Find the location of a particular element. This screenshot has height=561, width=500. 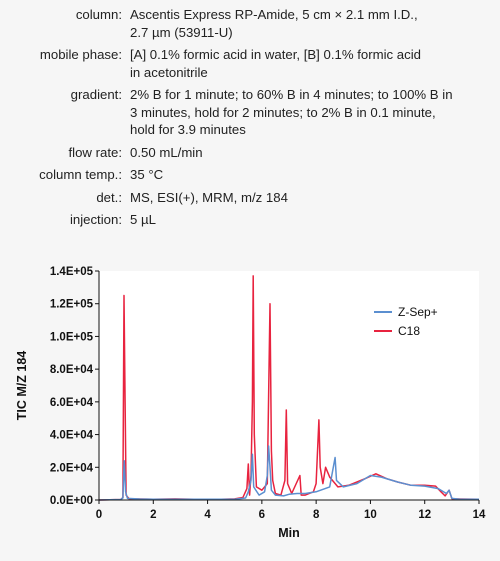

condition-value-line: 2.7 µm (53911-U) is located at coordinates (181, 32).